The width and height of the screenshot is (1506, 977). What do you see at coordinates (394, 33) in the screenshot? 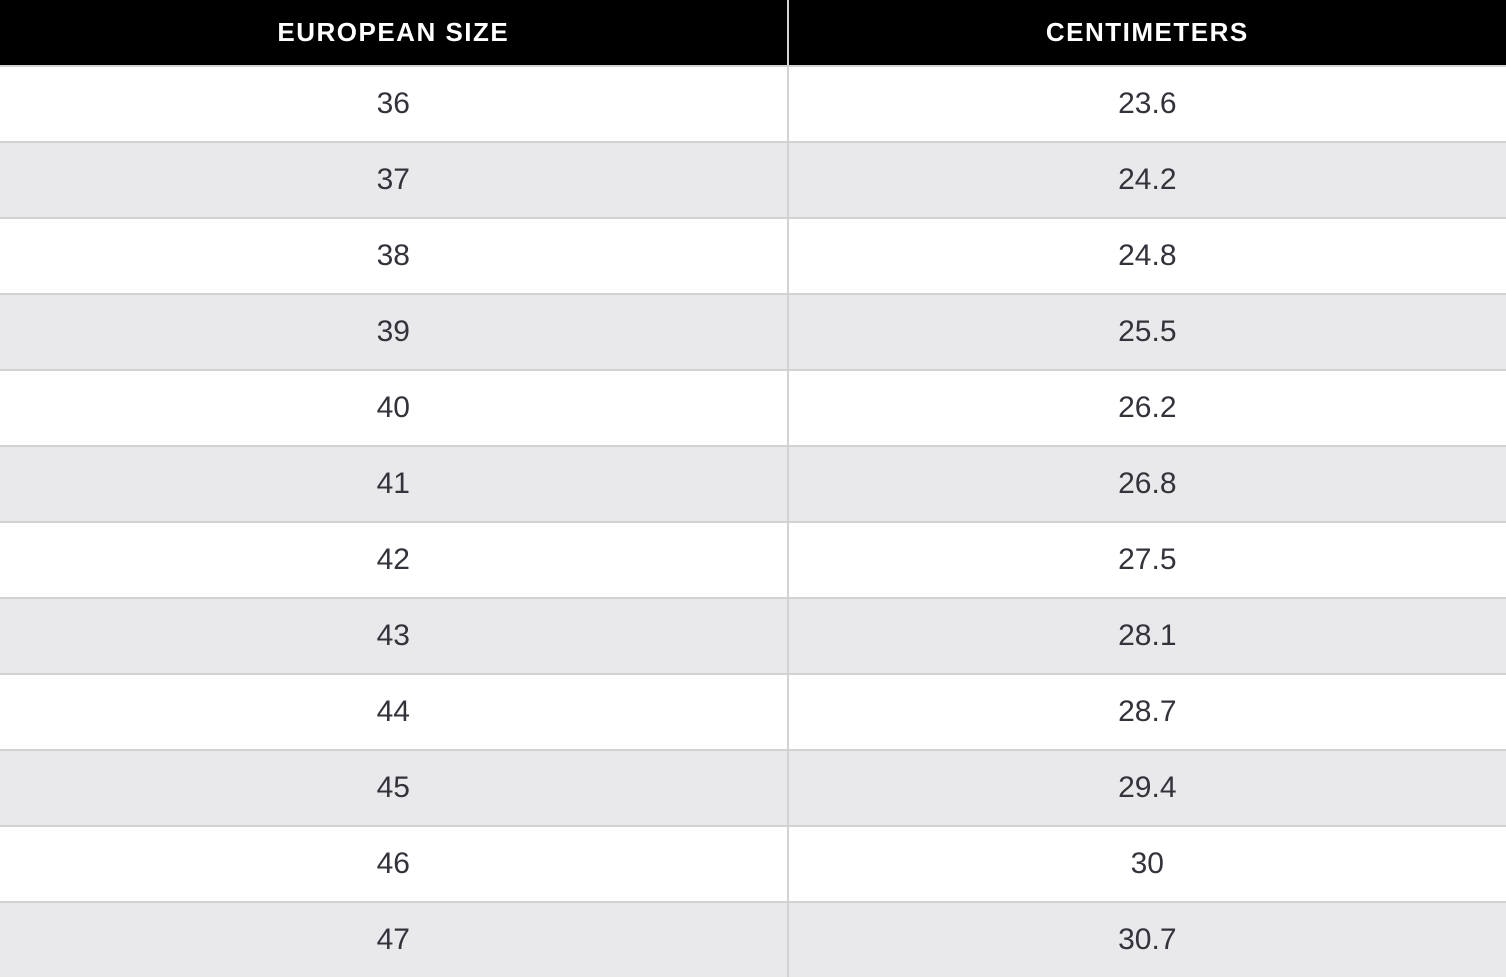
I see `column-header-european-size: EUROPEAN SIZE` at bounding box center [394, 33].